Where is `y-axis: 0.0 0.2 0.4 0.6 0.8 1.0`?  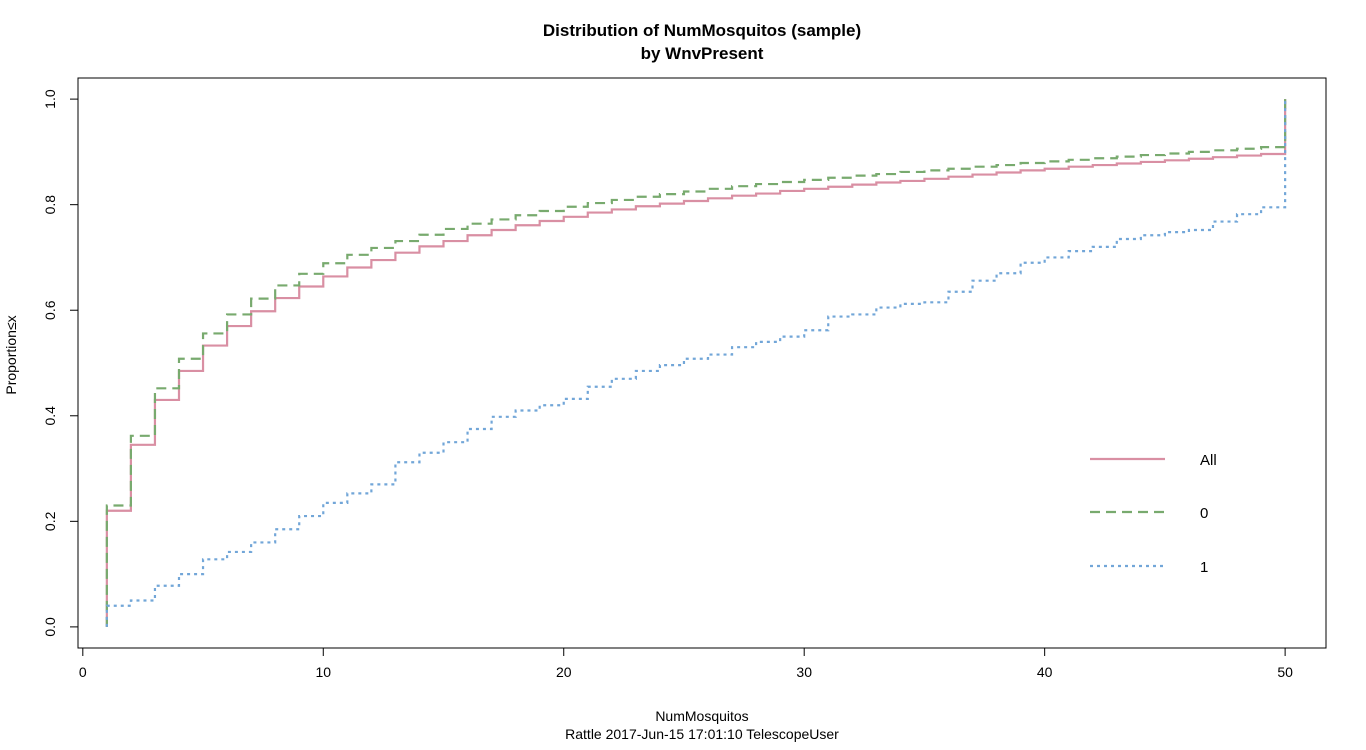
y-axis: 0.0 0.2 0.4 0.6 0.8 1.0 is located at coordinates (60, 362).